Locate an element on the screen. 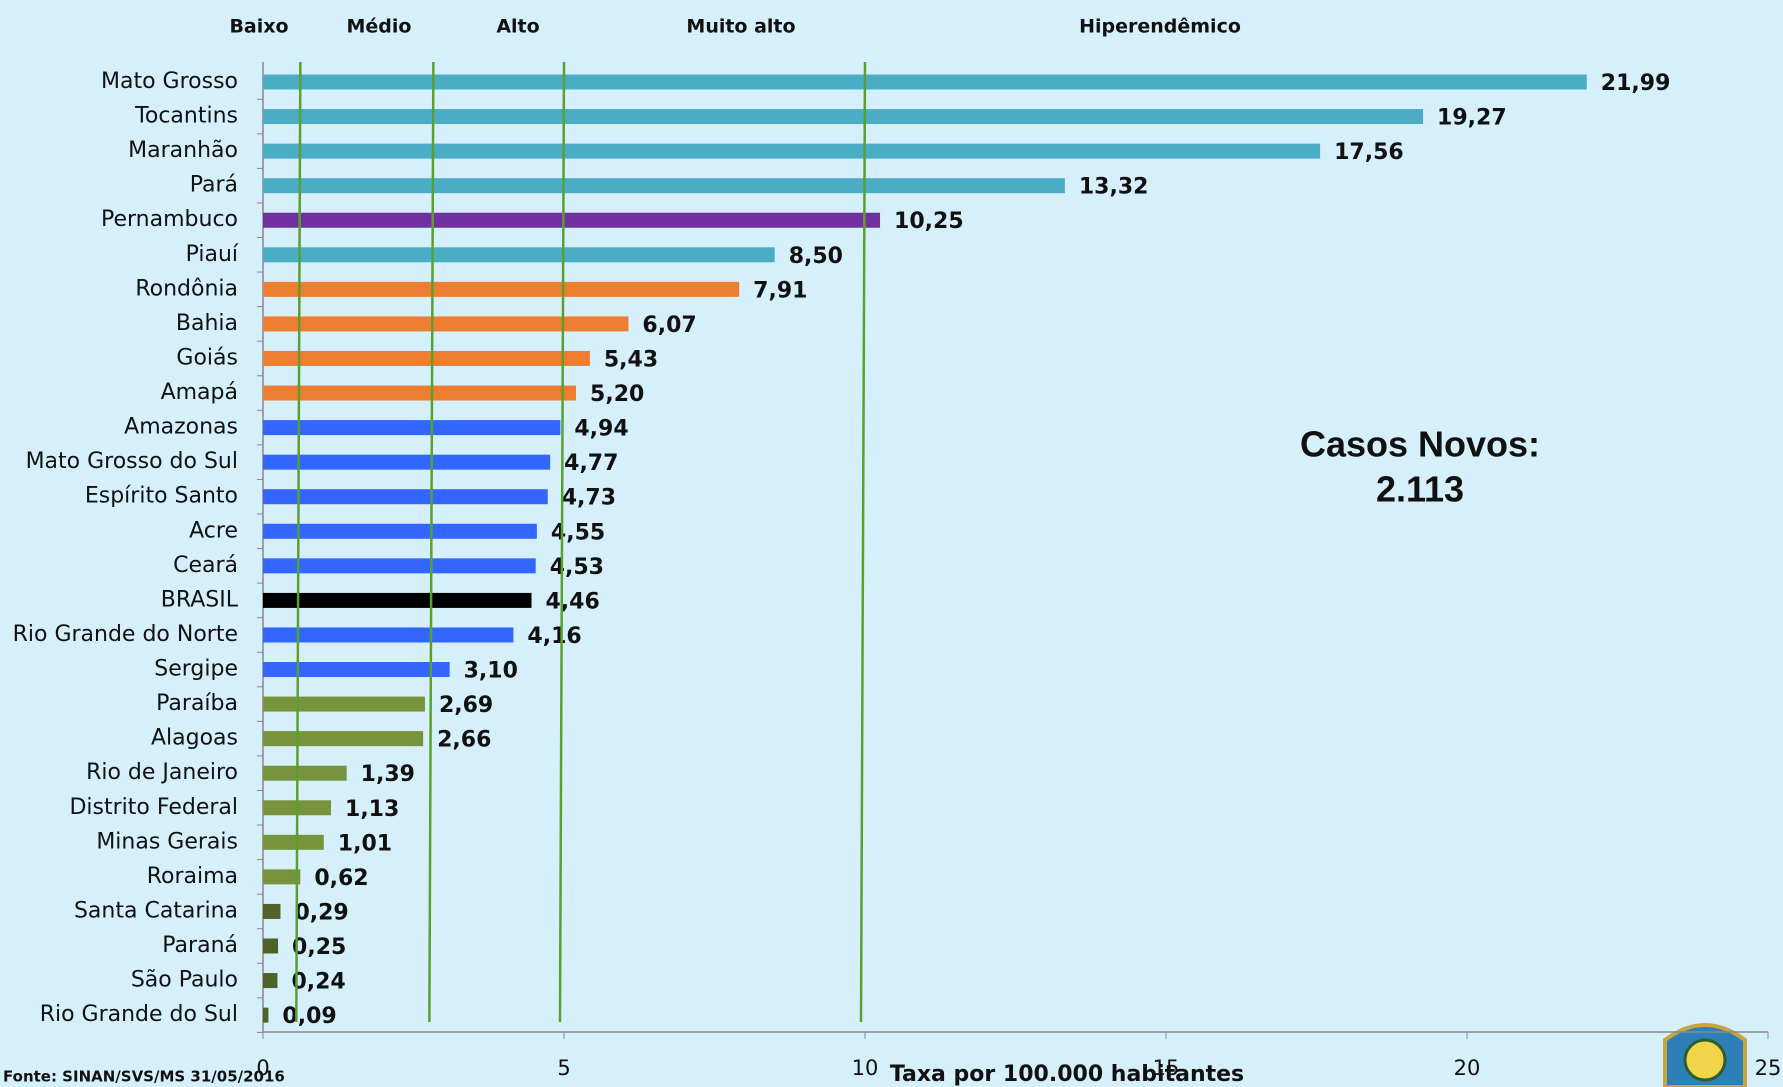 The width and height of the screenshot is (1783, 1087). annotation: 2.113 is located at coordinates (1420, 489).